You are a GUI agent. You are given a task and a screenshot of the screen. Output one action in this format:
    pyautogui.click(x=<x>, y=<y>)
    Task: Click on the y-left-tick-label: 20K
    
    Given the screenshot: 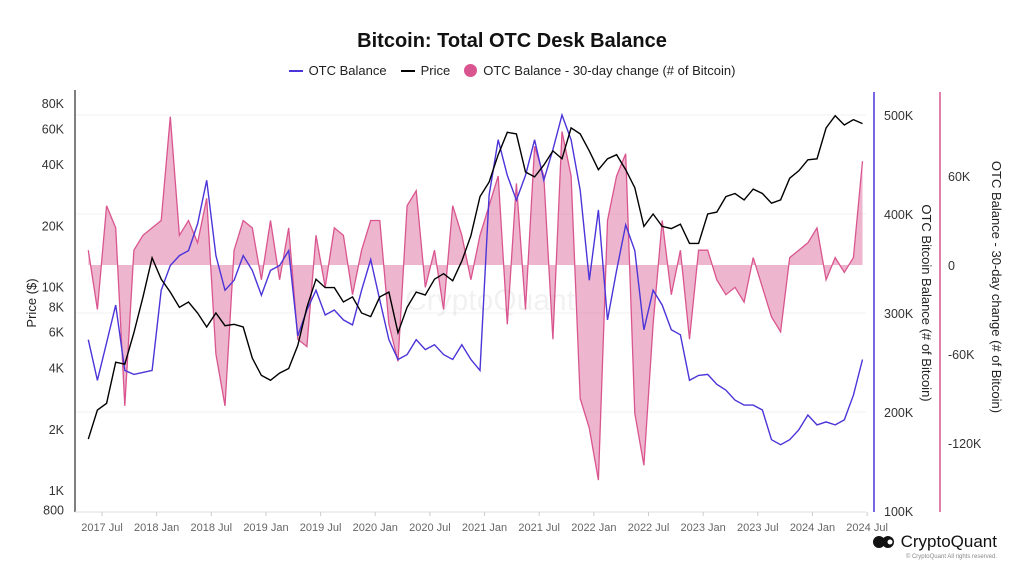 What is the action you would take?
    pyautogui.click(x=53, y=226)
    